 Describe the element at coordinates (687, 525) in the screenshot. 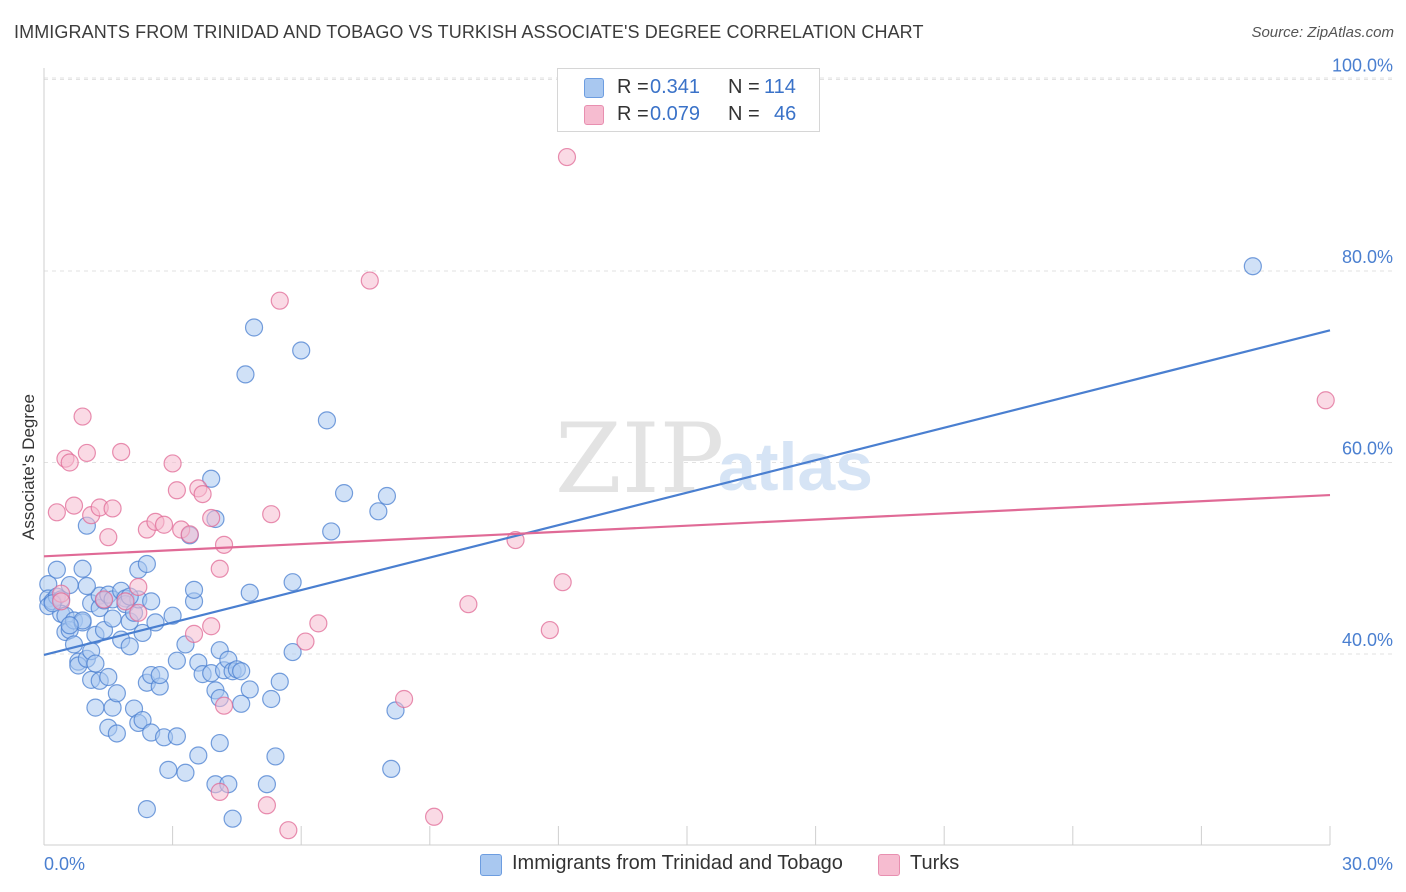

I see `trend-line-turks` at that location.